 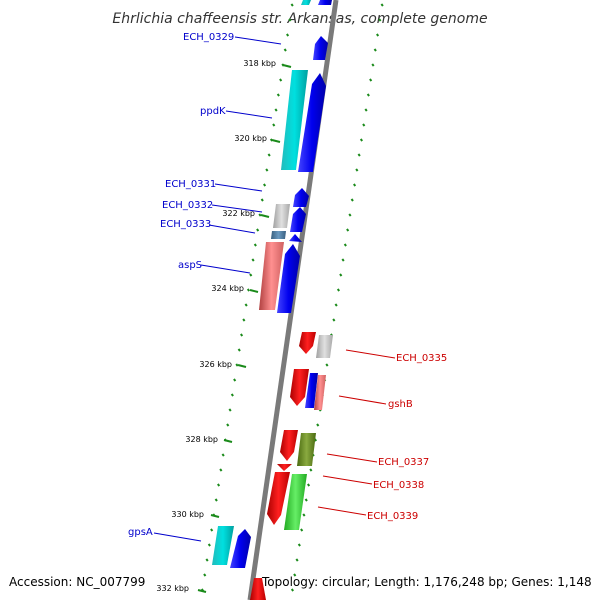 I want to click on gene-feature-forward-partial, so click(x=325, y=2).